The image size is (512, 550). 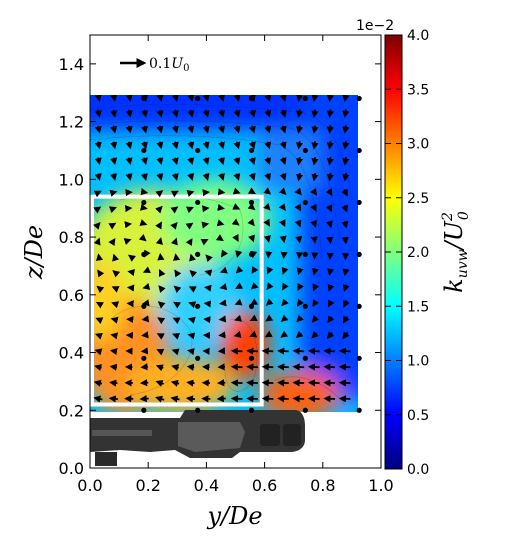 I want to click on colorbar-ticks: 0.0 0.5 1.0 1.5 2.0 2.5 3.0 3.5 4.0, so click(x=407, y=253).